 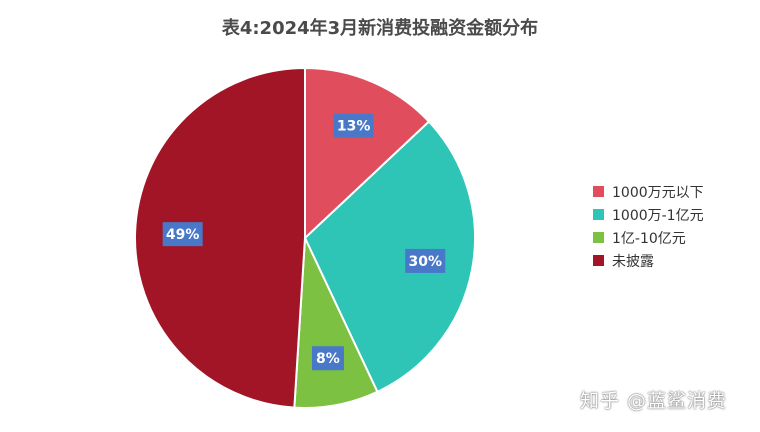 I want to click on legend-item: 未披露, so click(x=648, y=260).